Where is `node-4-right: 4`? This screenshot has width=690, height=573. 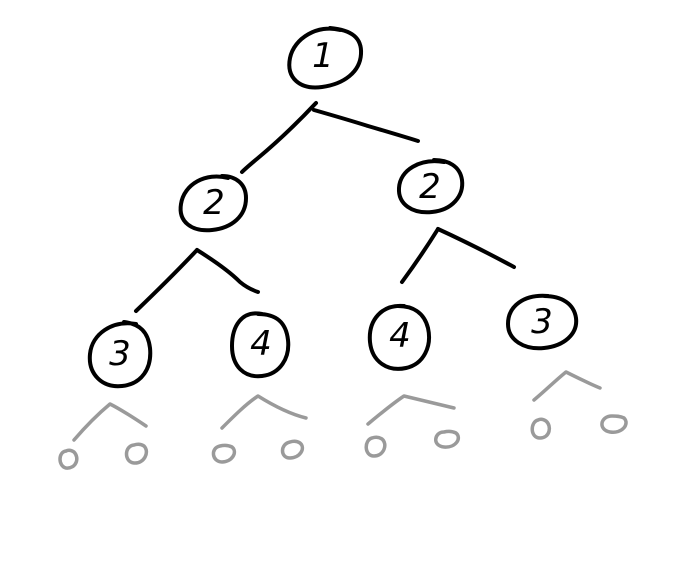 node-4-right: 4 is located at coordinates (399, 337).